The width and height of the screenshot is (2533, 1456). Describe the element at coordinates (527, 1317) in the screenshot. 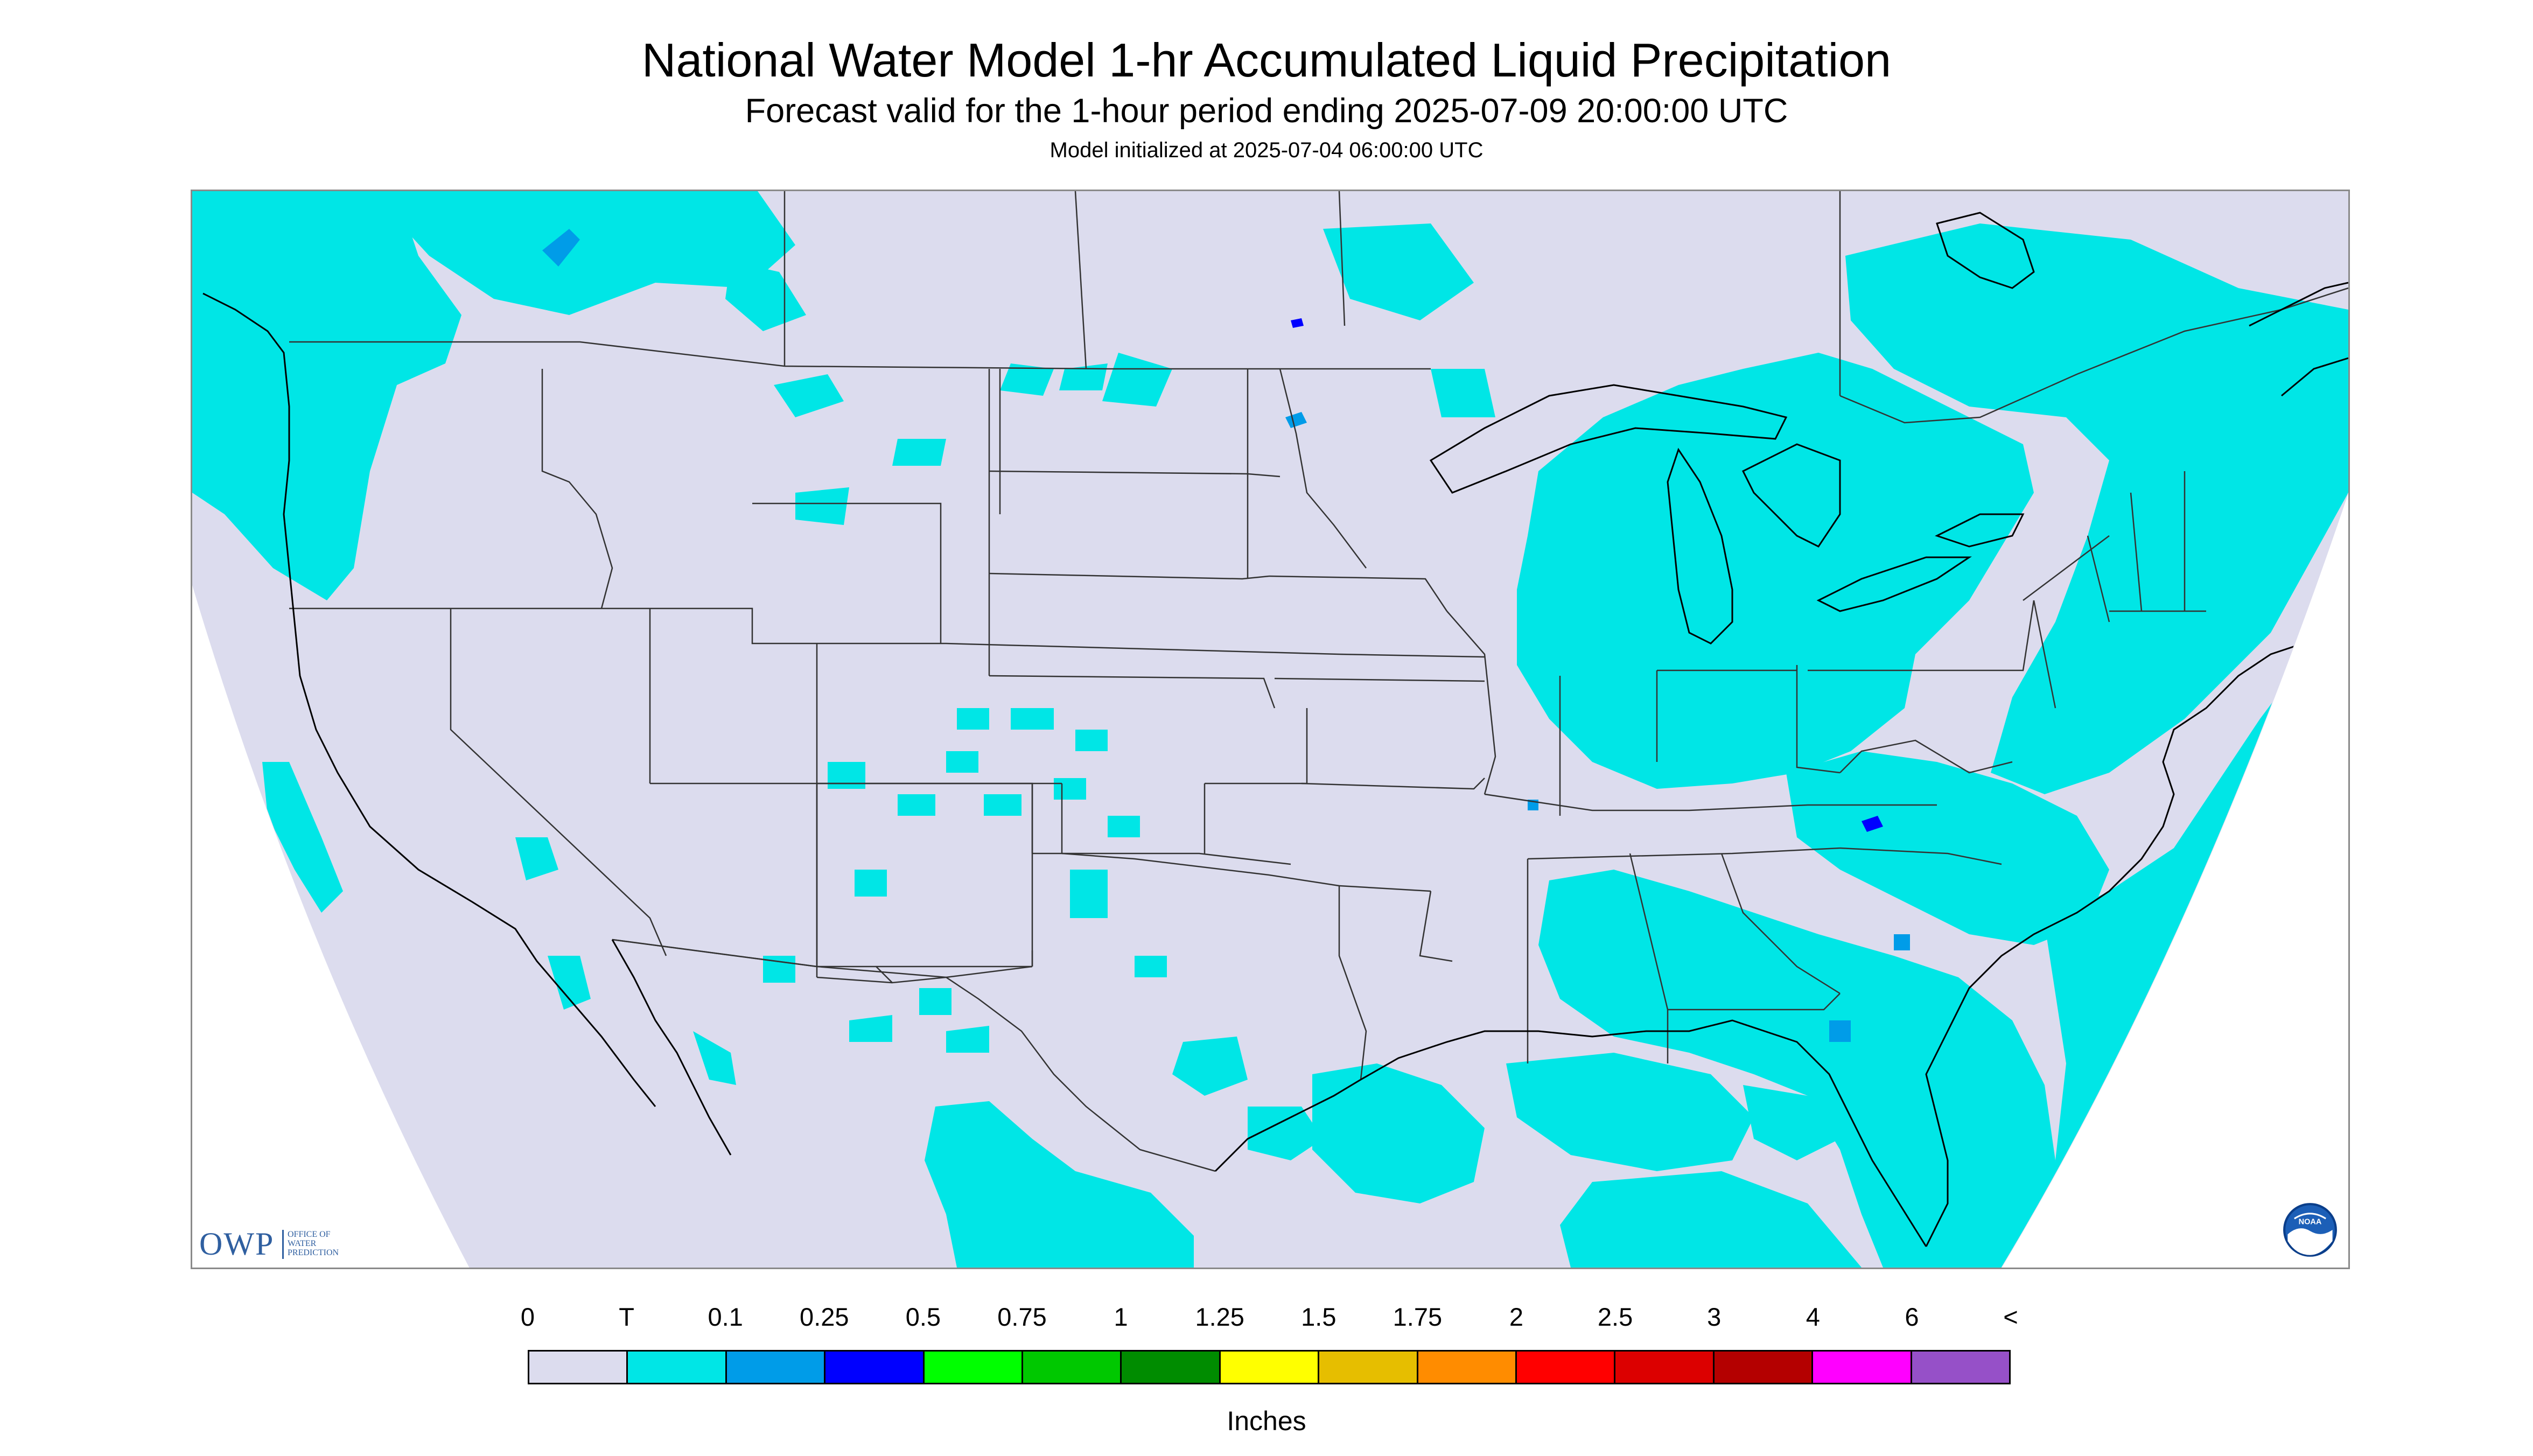

I see `legend-tick-label: 0` at that location.